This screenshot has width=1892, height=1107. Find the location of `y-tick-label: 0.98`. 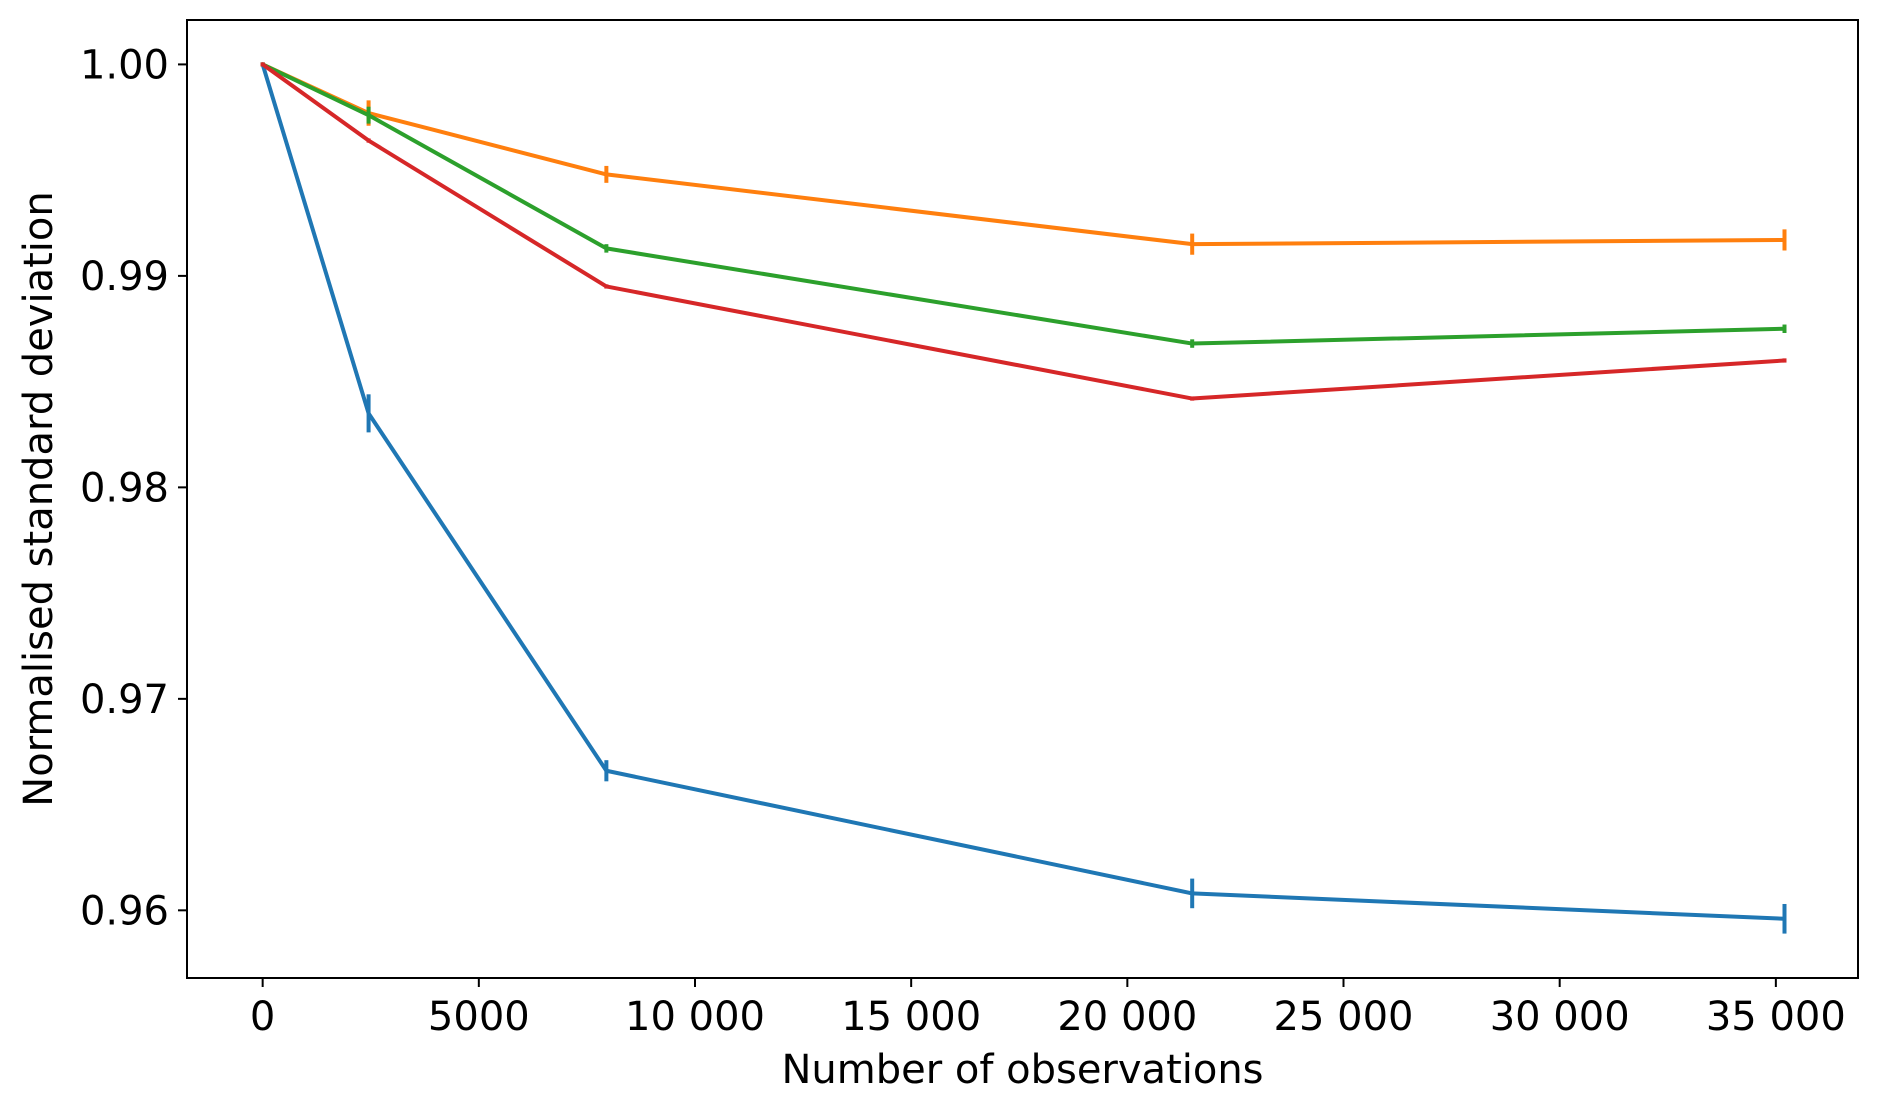

y-tick-label: 0.98 is located at coordinates (124, 488).